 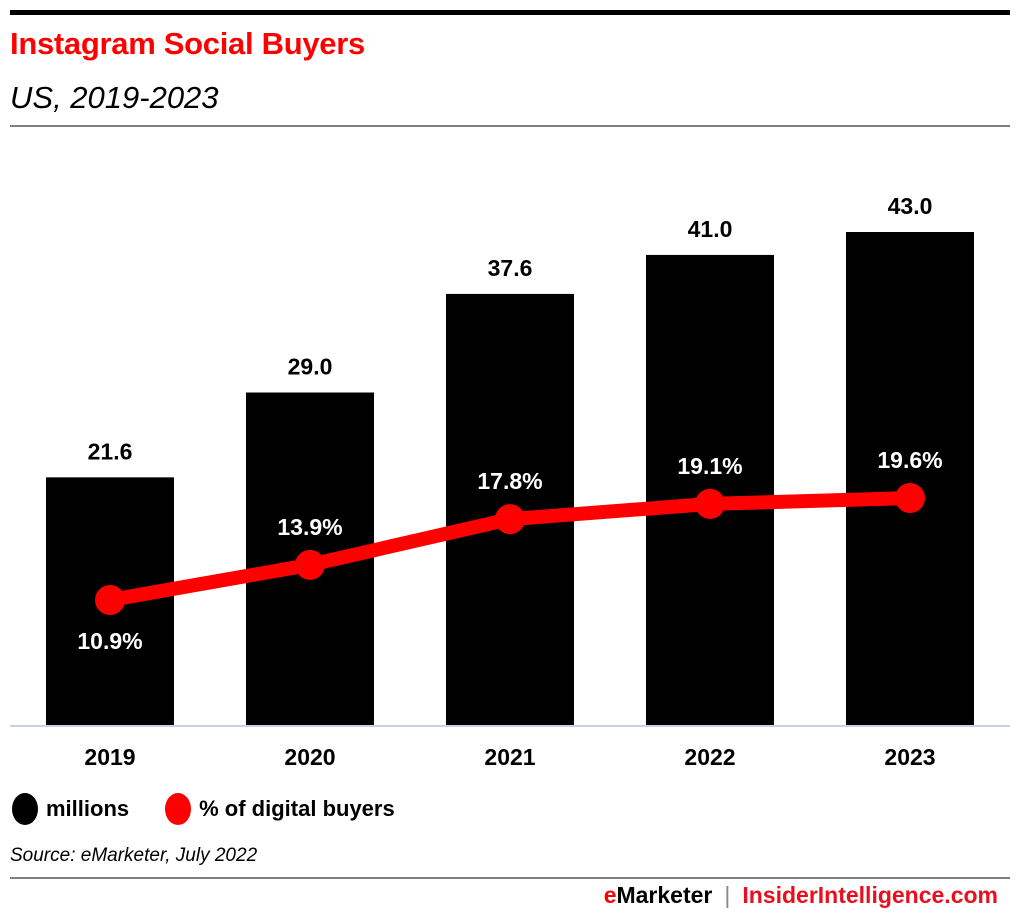 What do you see at coordinates (909, 757) in the screenshot?
I see `x-tick-label-2023: 2023` at bounding box center [909, 757].